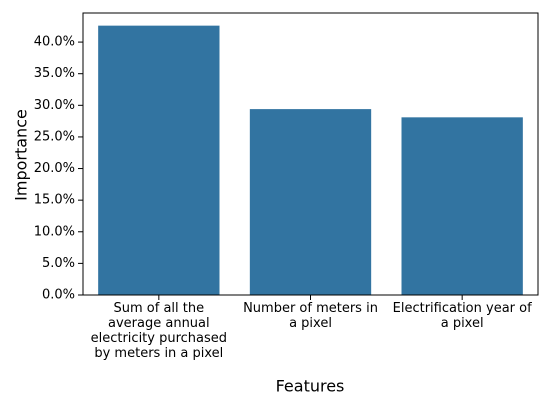 Image resolution: width=550 pixels, height=401 pixels. What do you see at coordinates (54, 105) in the screenshot?
I see `y-tick-label: 30.0%` at bounding box center [54, 105].